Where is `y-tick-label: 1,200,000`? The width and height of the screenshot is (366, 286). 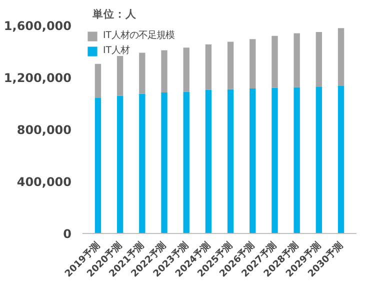
y-tick-label: 1,200,000 is located at coordinates (38, 78).